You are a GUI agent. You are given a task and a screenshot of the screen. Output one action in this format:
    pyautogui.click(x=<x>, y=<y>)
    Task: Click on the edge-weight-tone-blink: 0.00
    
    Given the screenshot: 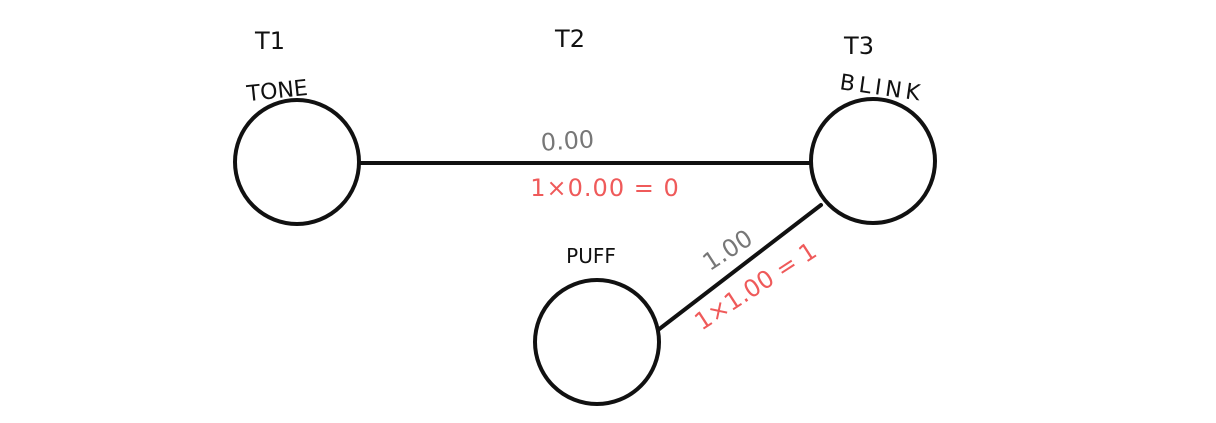 What is the action you would take?
    pyautogui.click(x=567, y=141)
    